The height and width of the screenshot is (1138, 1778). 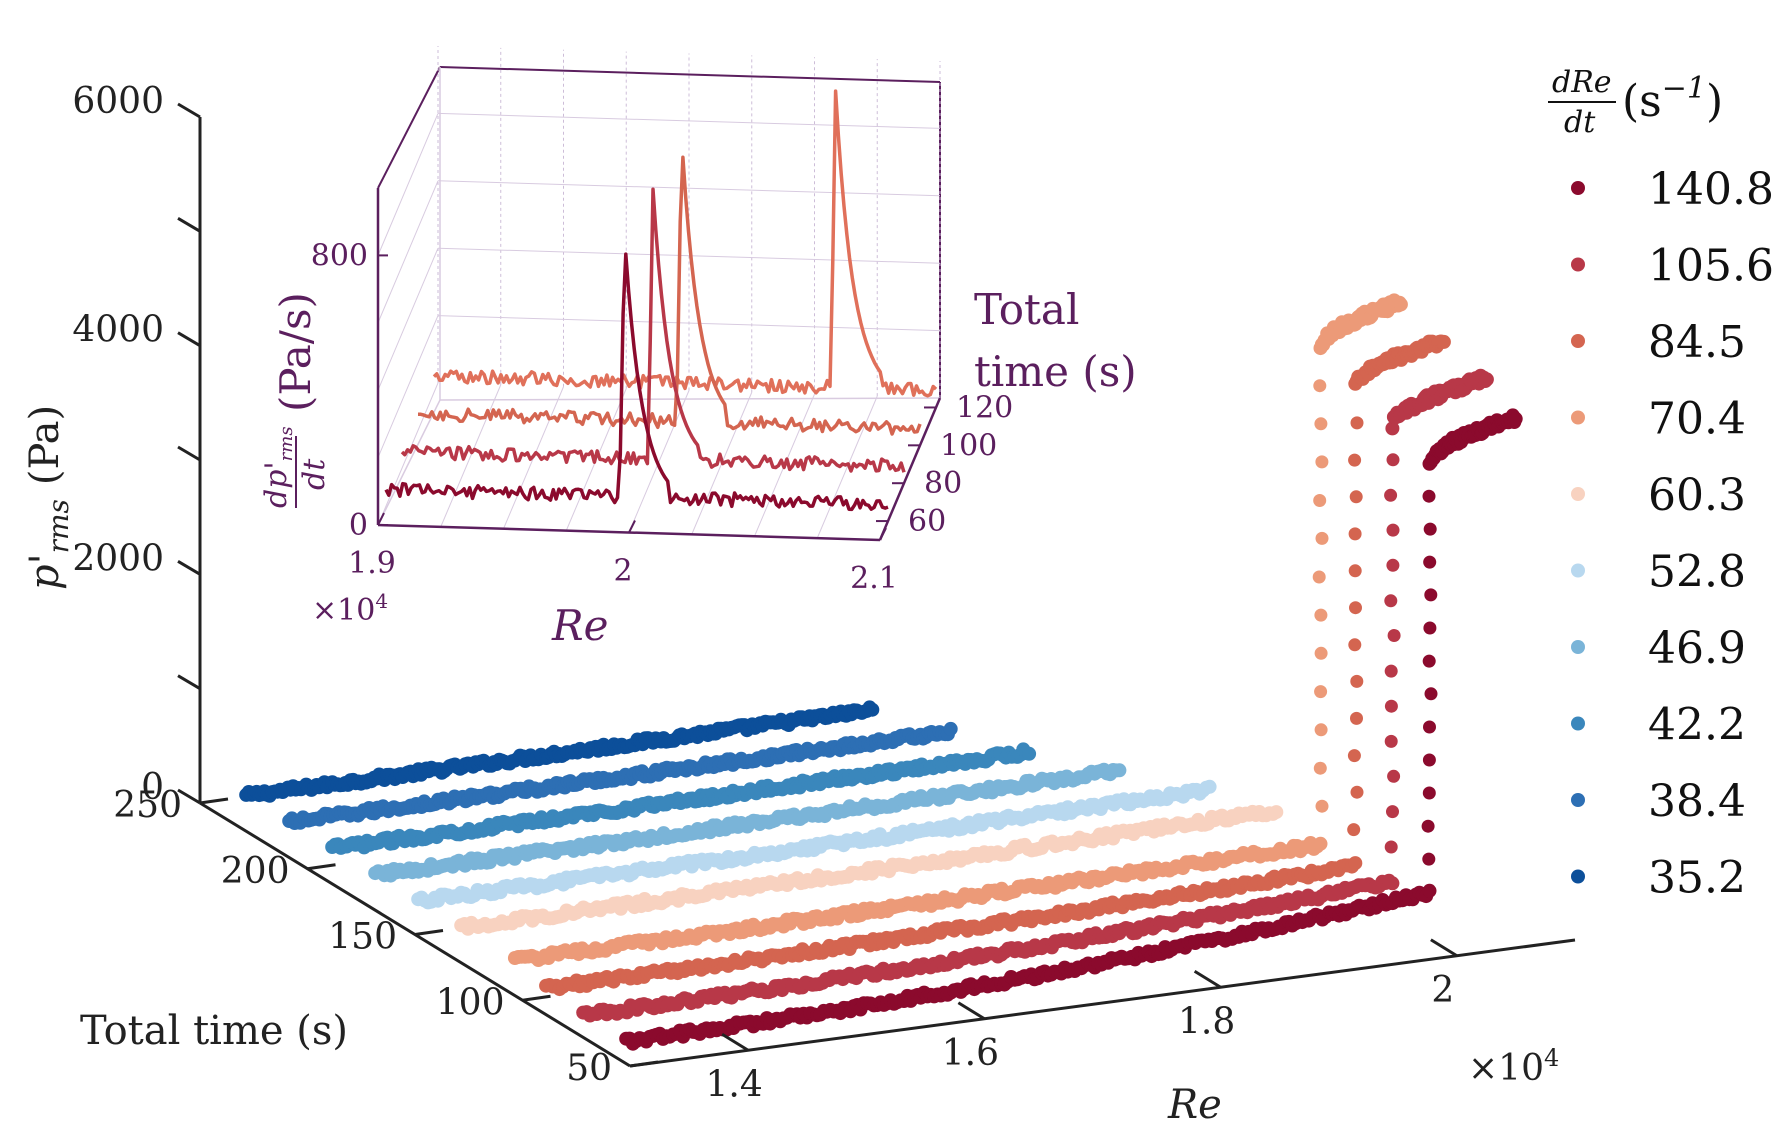 I want to click on legend-marker-46.9, so click(x=1578, y=647).